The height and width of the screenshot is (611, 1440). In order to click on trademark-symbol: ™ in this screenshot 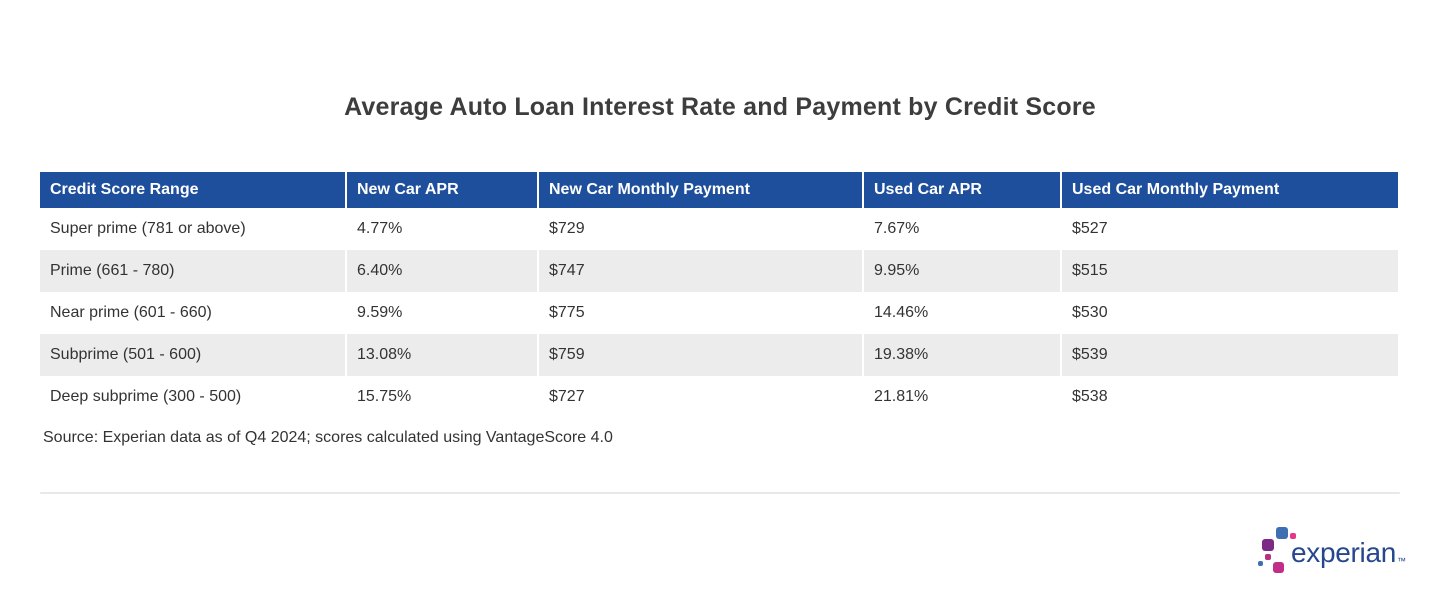, I will do `click(1401, 561)`.